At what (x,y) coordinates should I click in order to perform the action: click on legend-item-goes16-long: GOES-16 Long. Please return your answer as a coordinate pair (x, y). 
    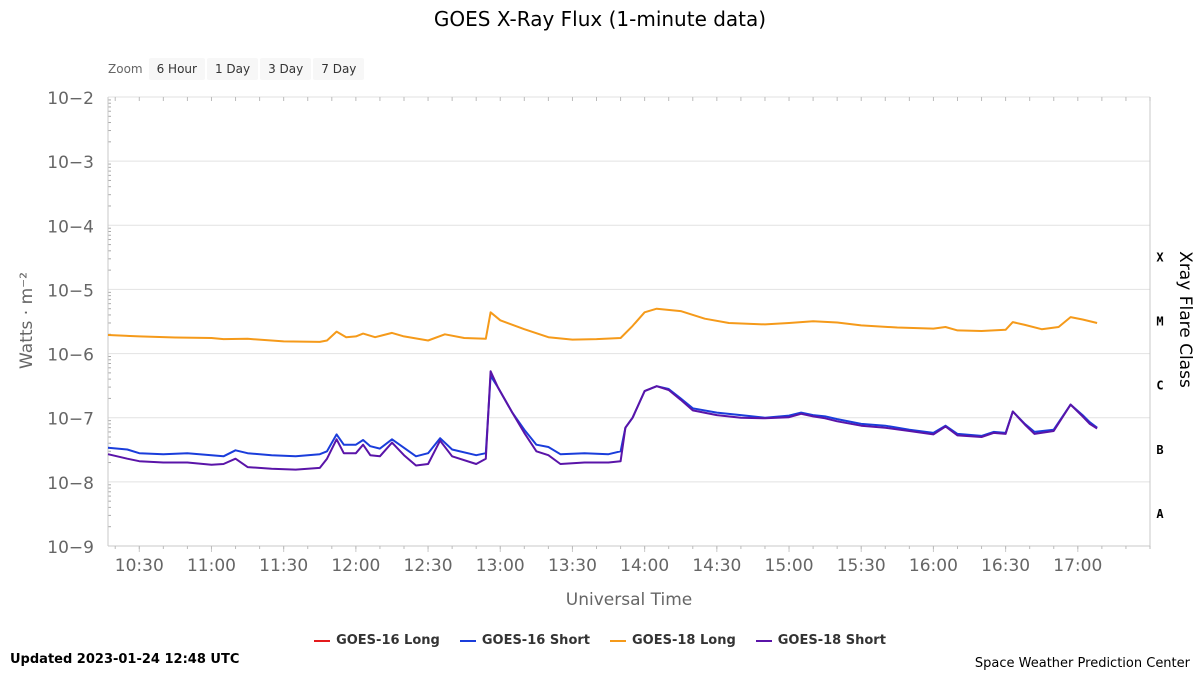
    Looking at the image, I should click on (377, 640).